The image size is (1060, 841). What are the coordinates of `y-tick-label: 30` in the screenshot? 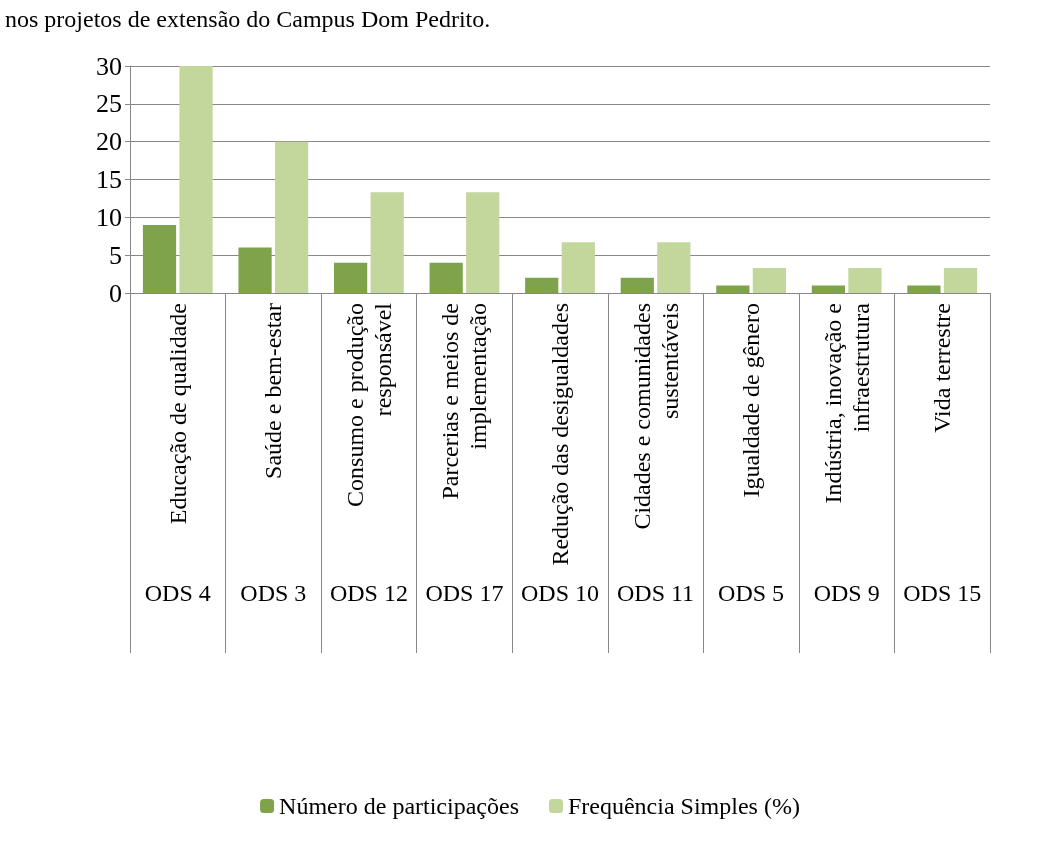 It's located at (109, 66).